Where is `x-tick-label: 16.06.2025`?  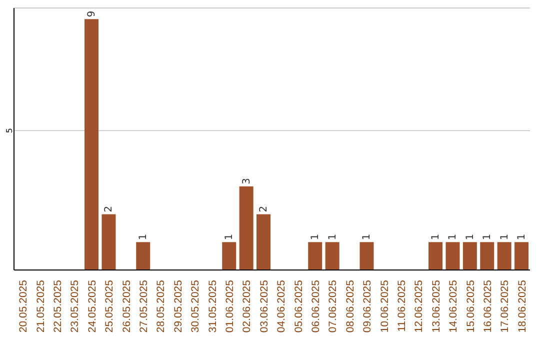
x-tick-label: 16.06.2025 is located at coordinates (488, 306).